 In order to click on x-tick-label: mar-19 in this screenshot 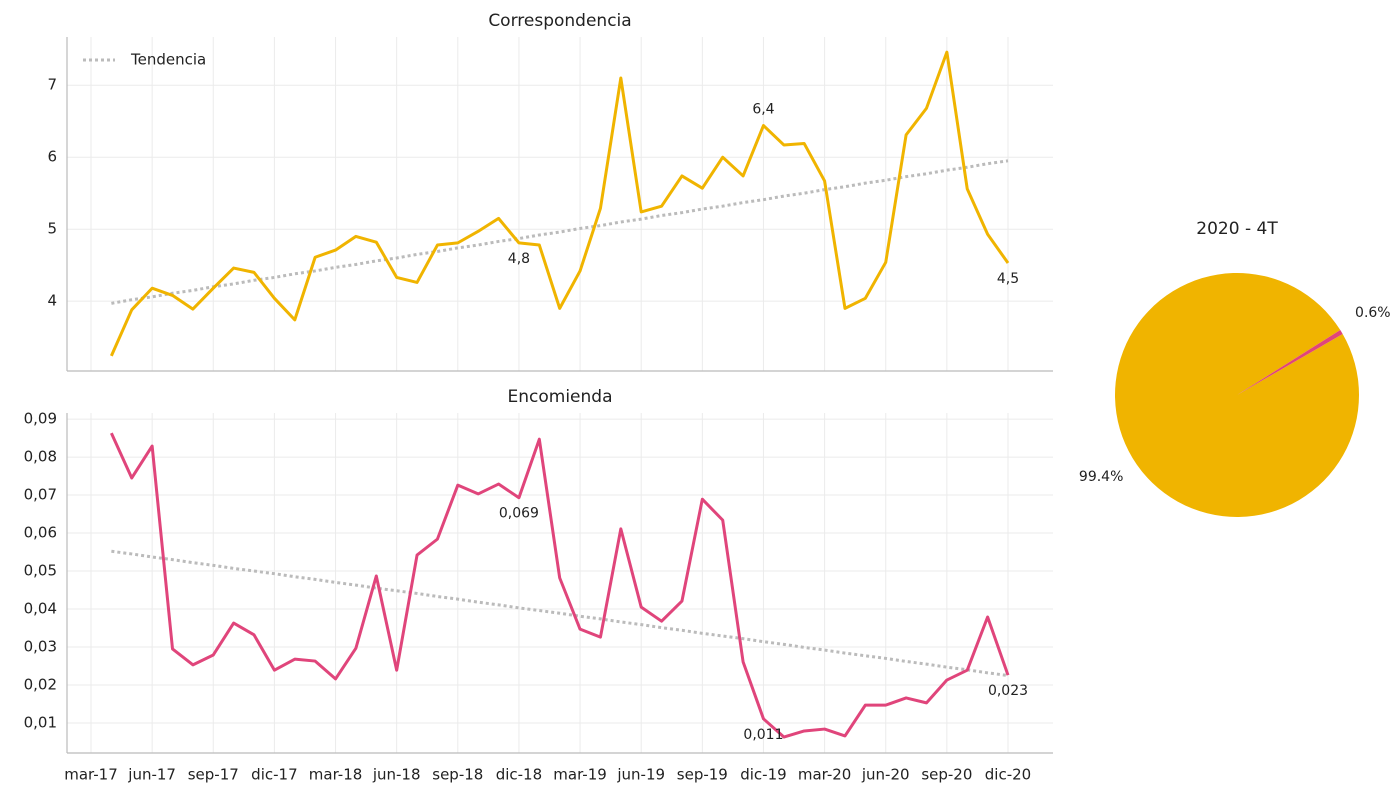, I will do `click(580, 775)`.